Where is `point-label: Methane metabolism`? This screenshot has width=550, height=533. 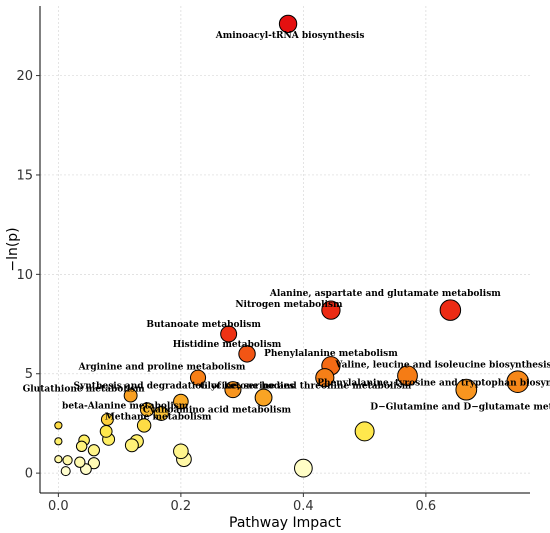 point-label: Methane metabolism is located at coordinates (158, 417).